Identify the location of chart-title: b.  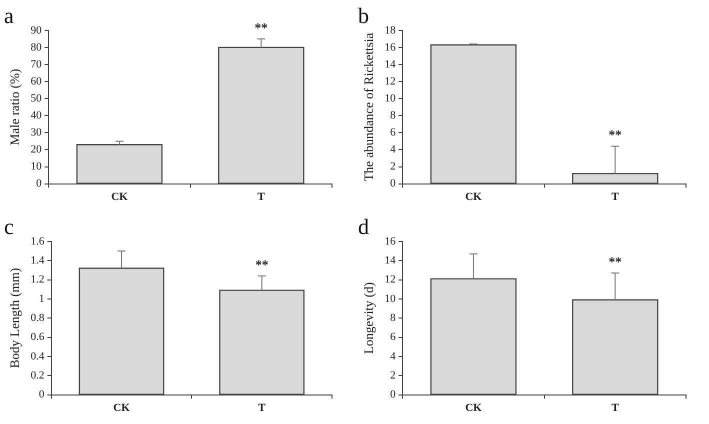
(363, 15).